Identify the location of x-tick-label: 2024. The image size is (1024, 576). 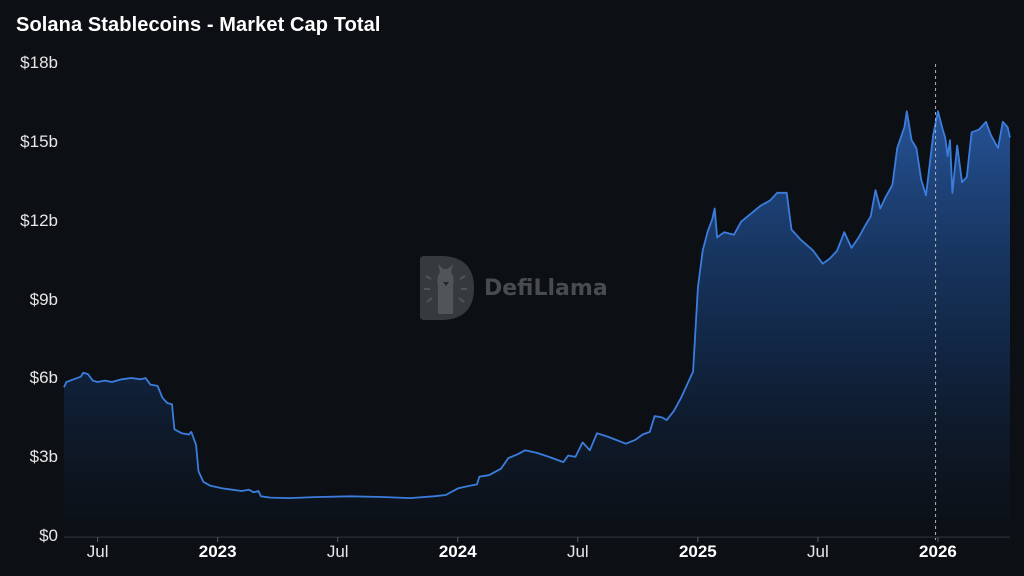
(457, 551).